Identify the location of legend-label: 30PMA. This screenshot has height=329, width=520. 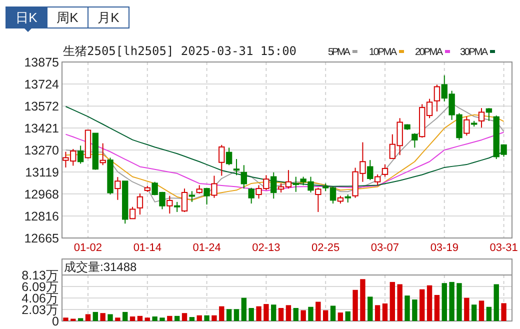
(474, 52).